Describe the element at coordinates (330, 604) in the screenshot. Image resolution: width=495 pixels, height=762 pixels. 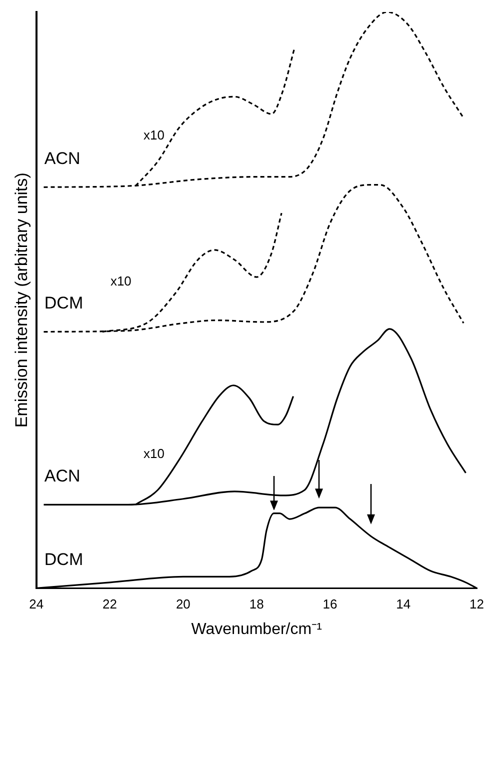
I see `x-tick-label: 16` at that location.